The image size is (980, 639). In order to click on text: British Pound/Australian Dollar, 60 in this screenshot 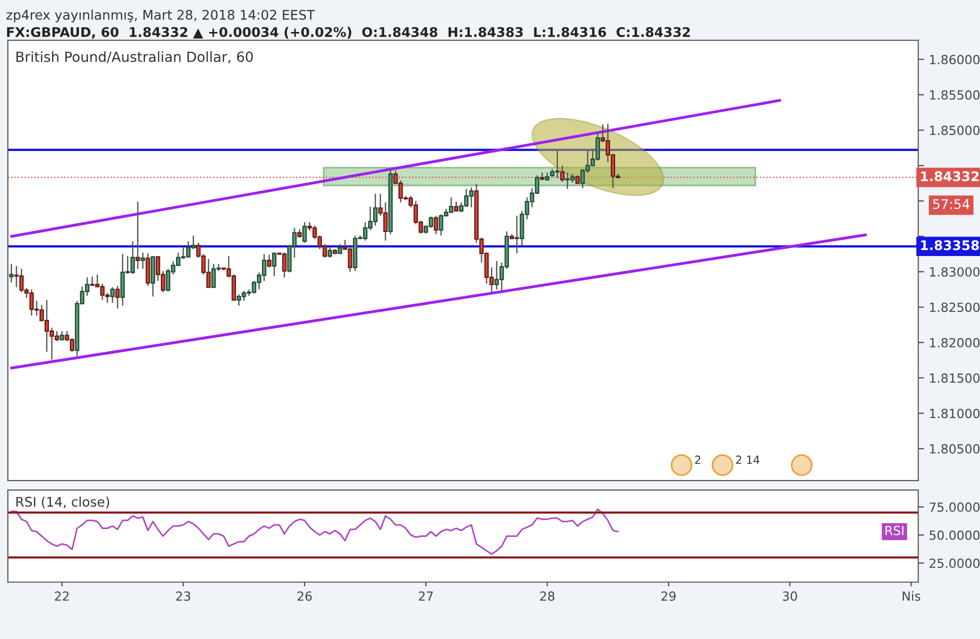, I will do `click(134, 57)`.